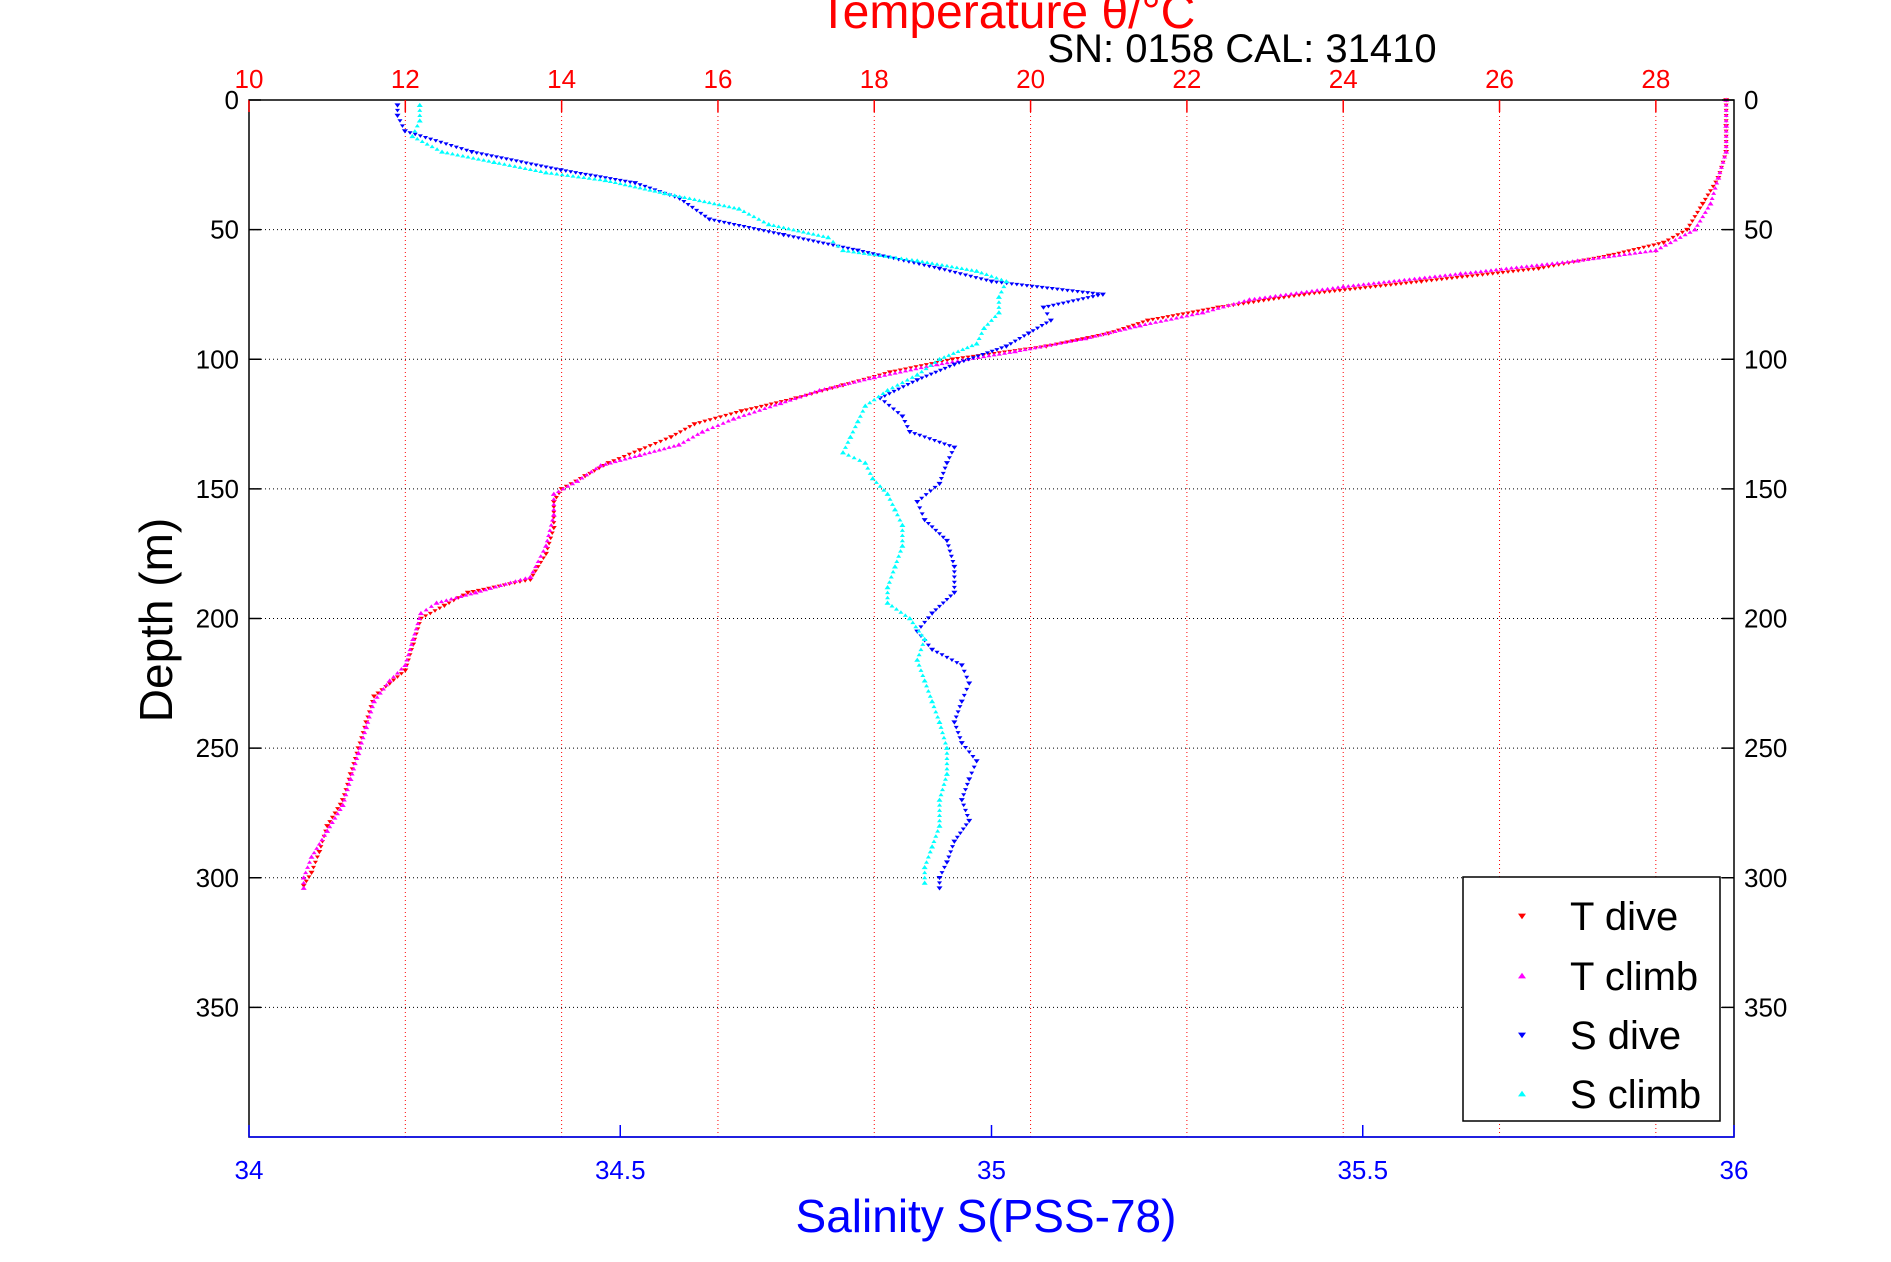 This screenshot has height=1262, width=1891. What do you see at coordinates (1186, 79) in the screenshot?
I see `temperature-tick-label: 22` at bounding box center [1186, 79].